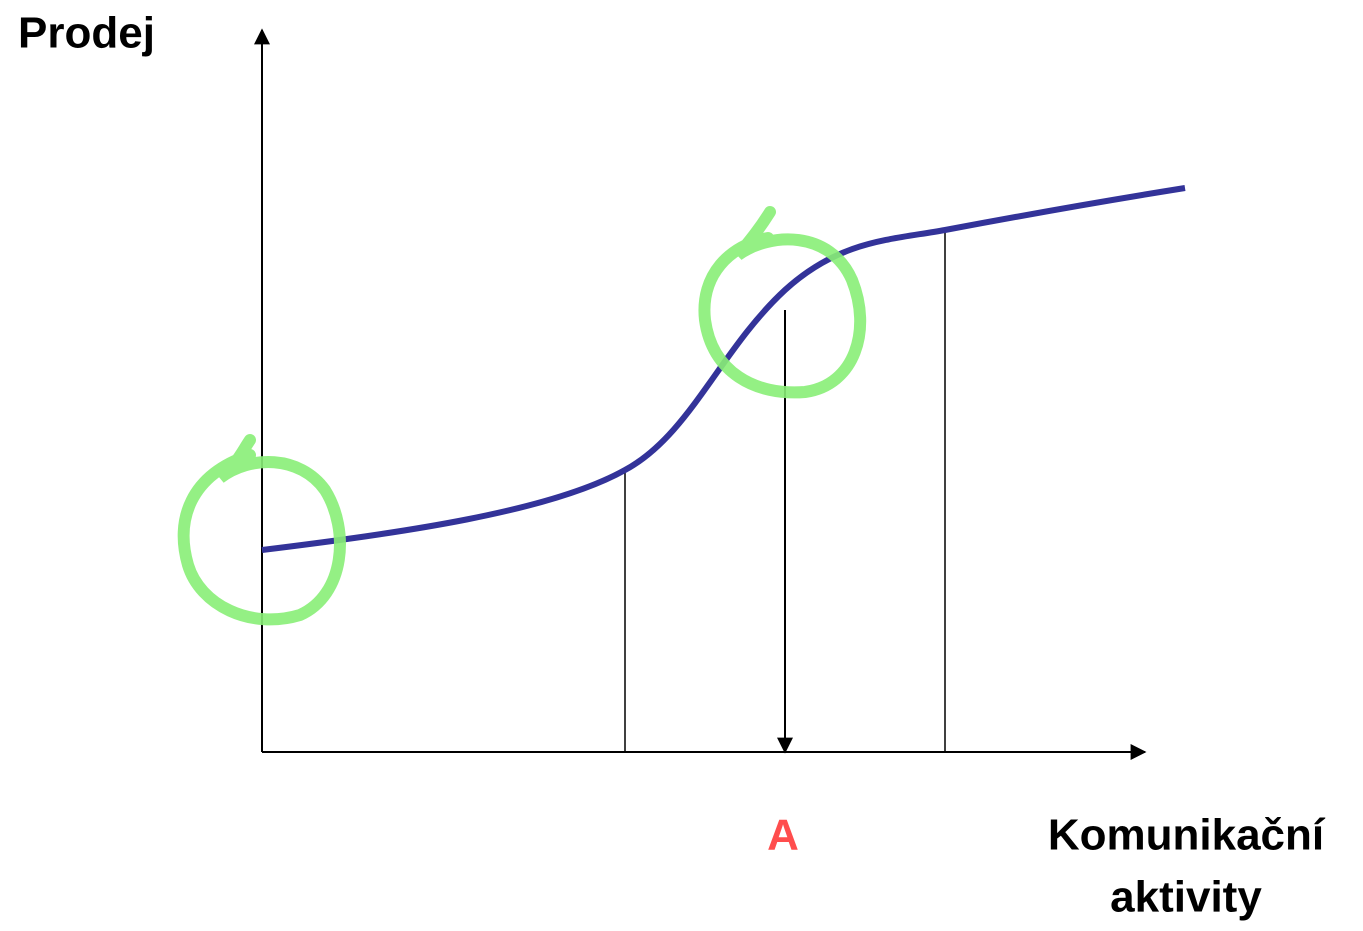  I want to click on y-axis-label: Prodej, so click(86, 33).